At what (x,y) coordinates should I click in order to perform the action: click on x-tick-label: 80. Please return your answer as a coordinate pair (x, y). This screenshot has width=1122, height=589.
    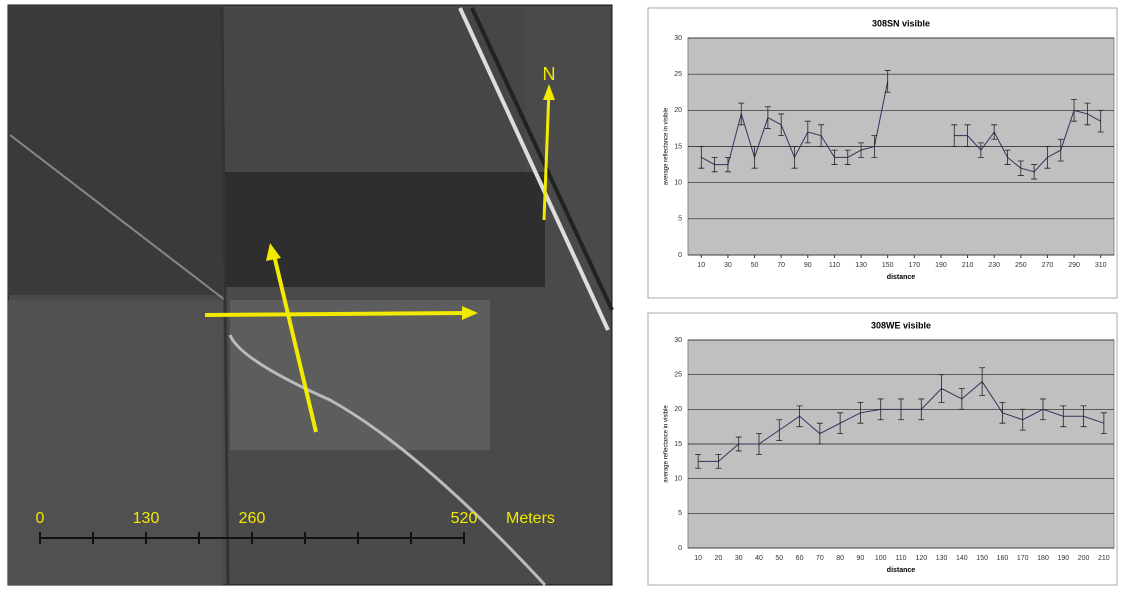
    Looking at the image, I should click on (840, 558).